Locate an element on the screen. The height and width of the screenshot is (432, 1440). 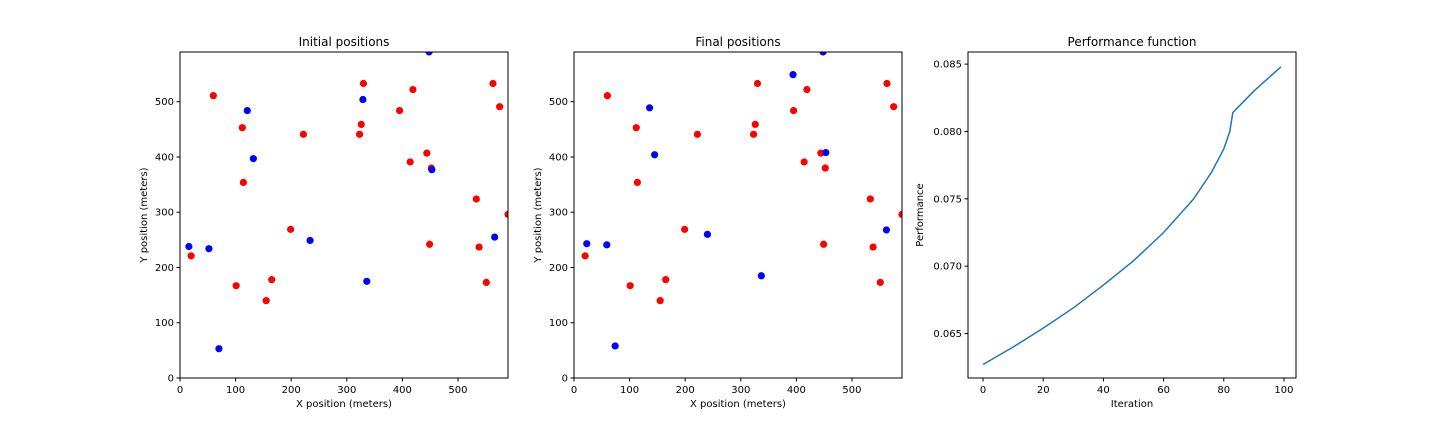
y-tick-label: 0.065 is located at coordinates (947, 334).